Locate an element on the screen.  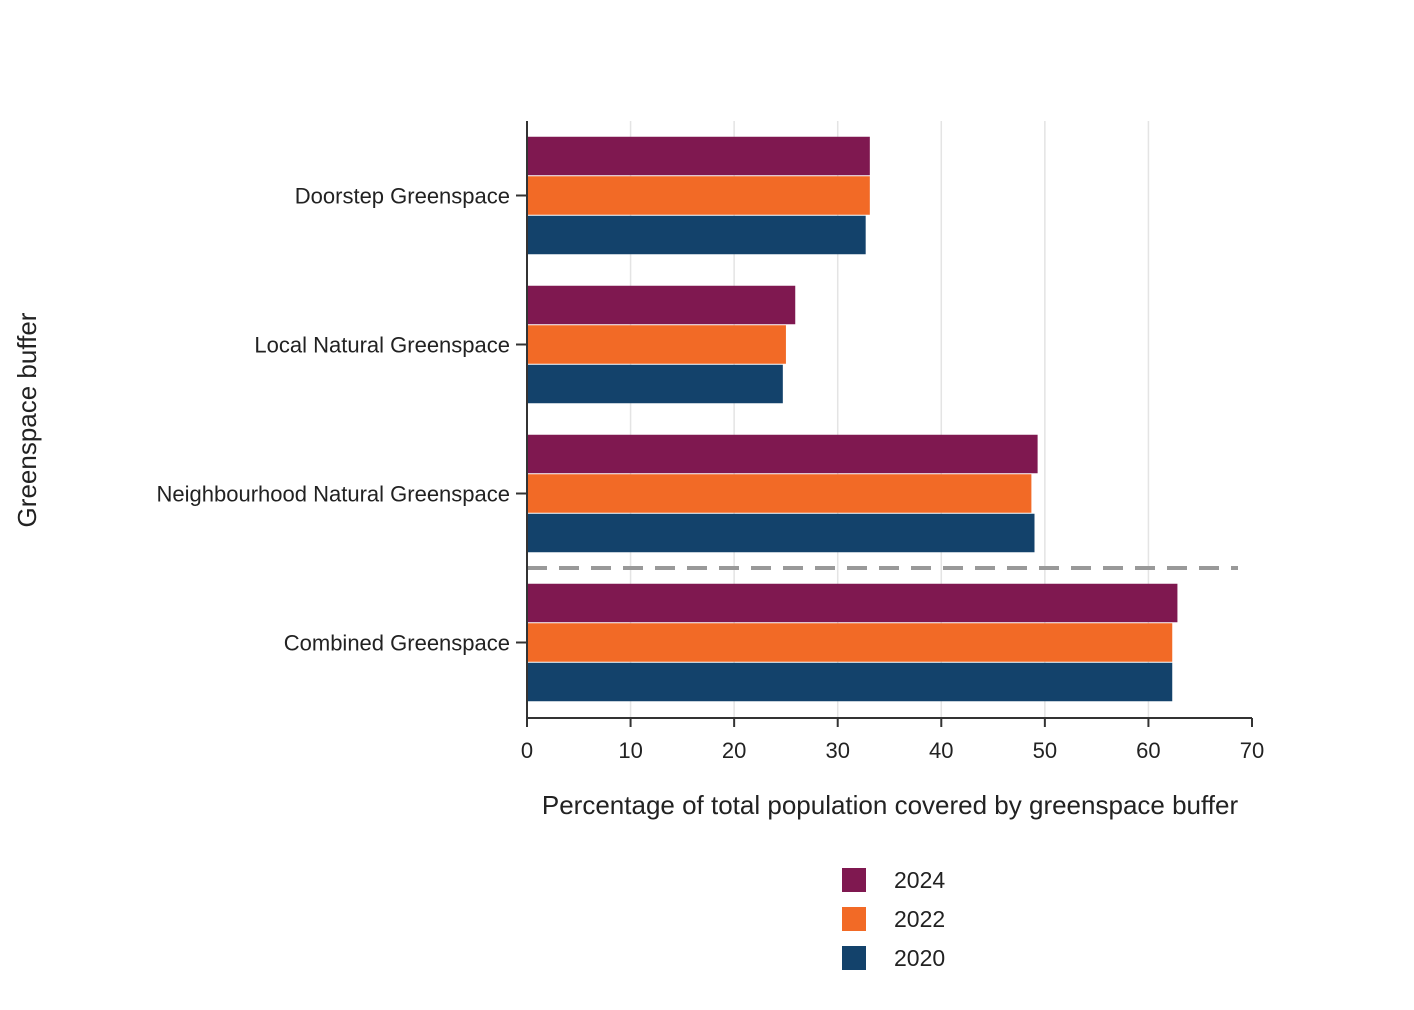
legend-label-2022: 2022 is located at coordinates (919, 919).